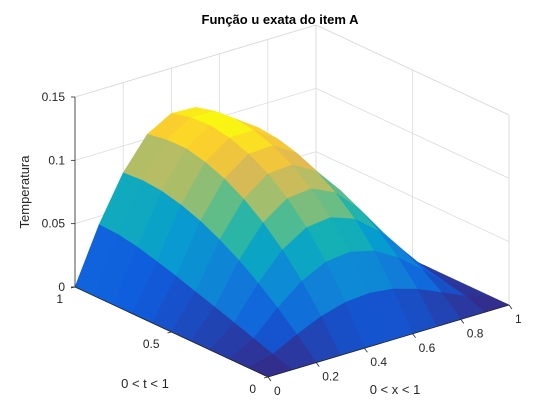  I want to click on z-axis-label: Temperatura, so click(24, 192).